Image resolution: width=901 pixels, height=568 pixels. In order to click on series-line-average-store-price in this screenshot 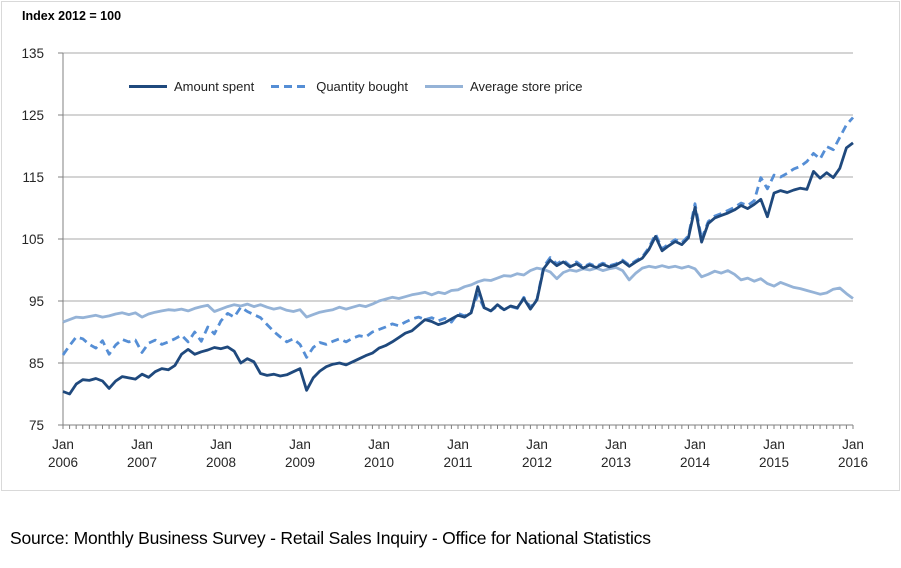, I will do `click(458, 294)`.